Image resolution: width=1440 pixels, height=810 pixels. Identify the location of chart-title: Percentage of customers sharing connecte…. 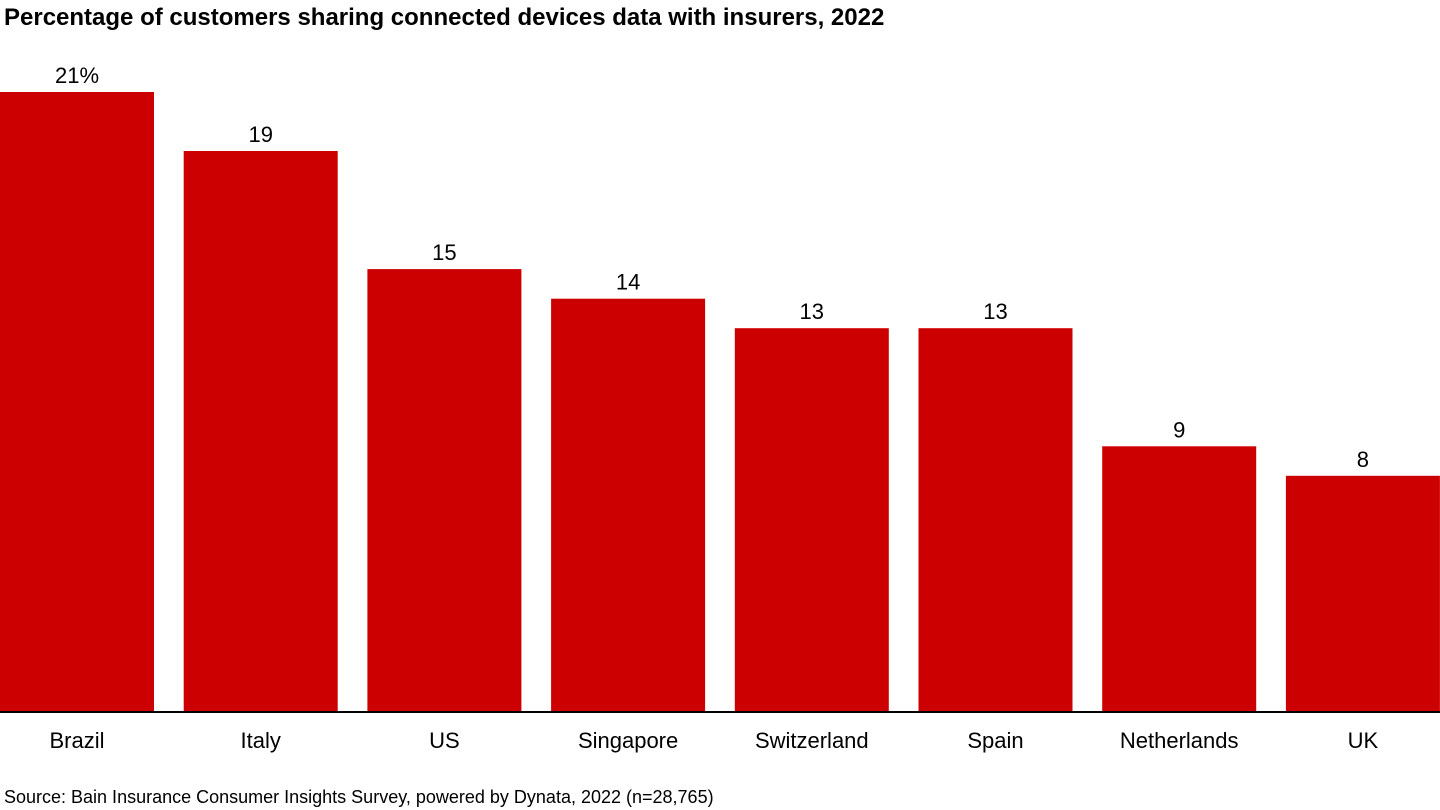
(444, 17).